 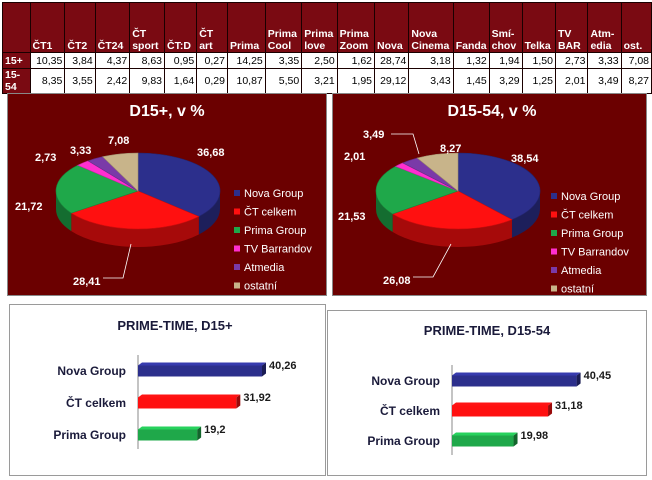 What do you see at coordinates (492, 111) in the screenshot?
I see `chart-title: D15-54, v %` at bounding box center [492, 111].